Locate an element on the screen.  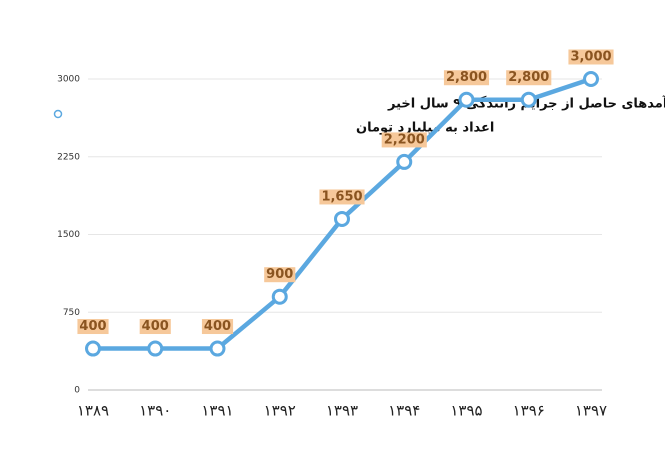
x-tick-label: ۱۳۸۹ is located at coordinates (93, 411).